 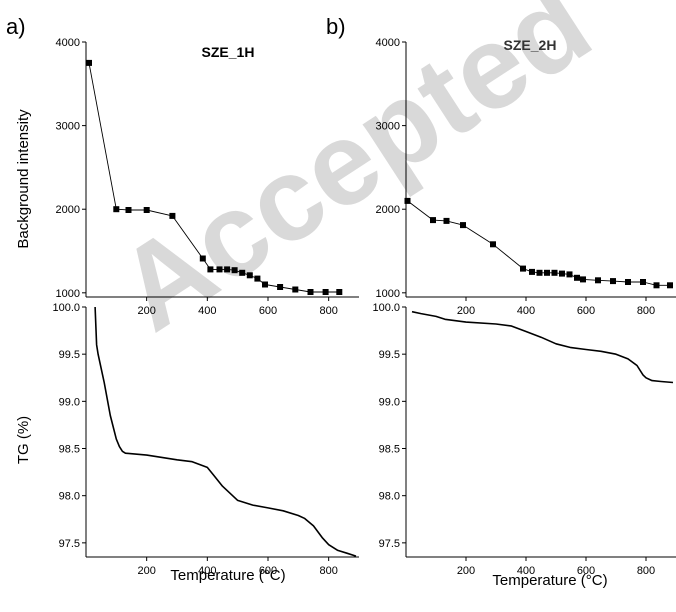 What do you see at coordinates (530, 45) in the screenshot?
I see `plot-title: SZE_2H` at bounding box center [530, 45].